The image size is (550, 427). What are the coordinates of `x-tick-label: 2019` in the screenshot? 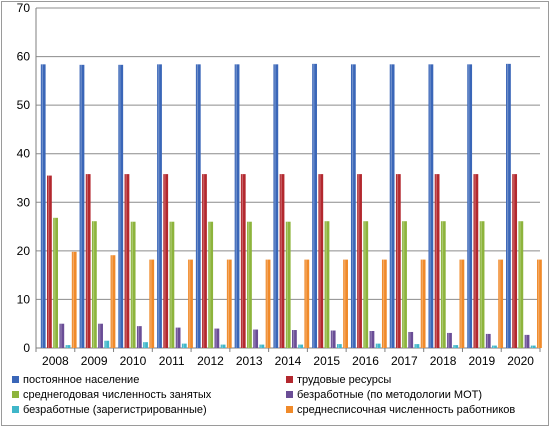 It's located at (481, 361).